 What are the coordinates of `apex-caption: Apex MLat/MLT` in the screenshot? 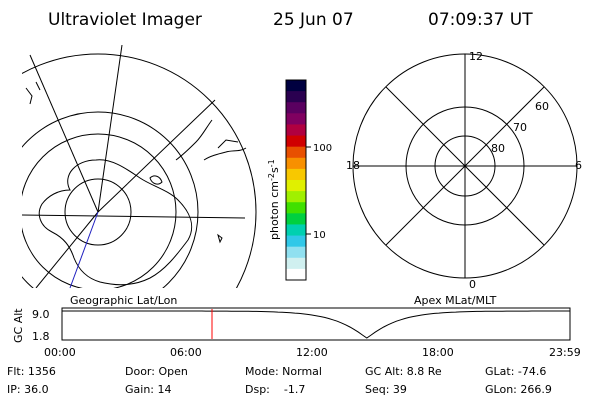 It's located at (455, 300).